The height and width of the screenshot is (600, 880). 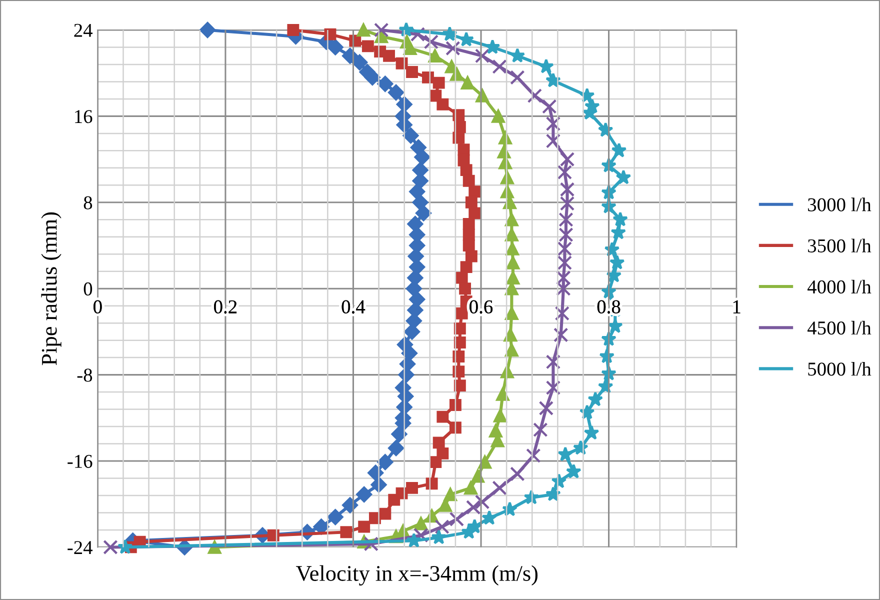 What do you see at coordinates (417, 575) in the screenshot?
I see `x-axis-title: Velocity in x=-34mm (m/s)` at bounding box center [417, 575].